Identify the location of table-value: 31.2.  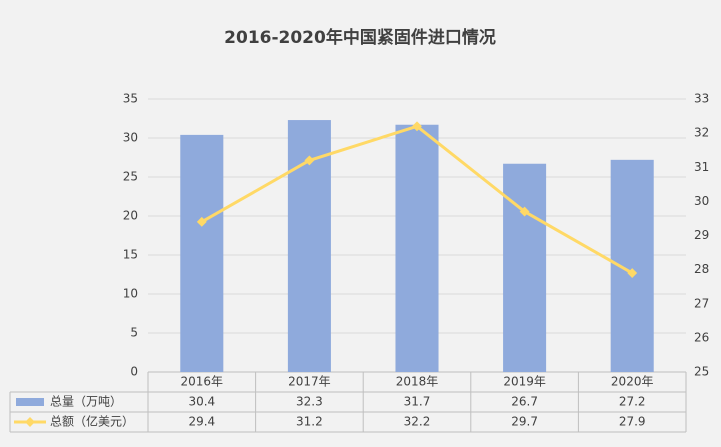
(309, 422).